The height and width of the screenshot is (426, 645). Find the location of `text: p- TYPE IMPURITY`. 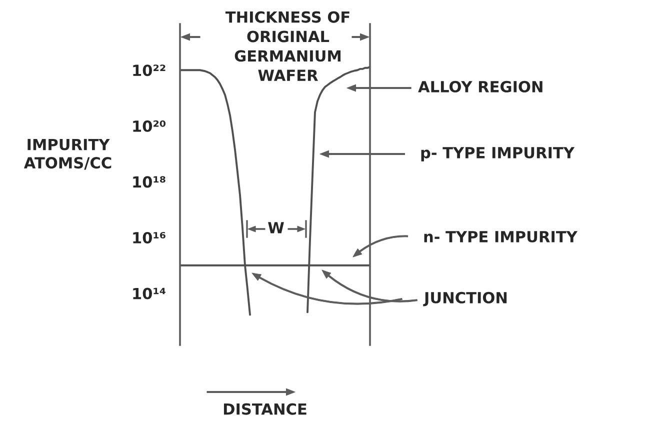

text: p- TYPE IMPURITY is located at coordinates (498, 154).